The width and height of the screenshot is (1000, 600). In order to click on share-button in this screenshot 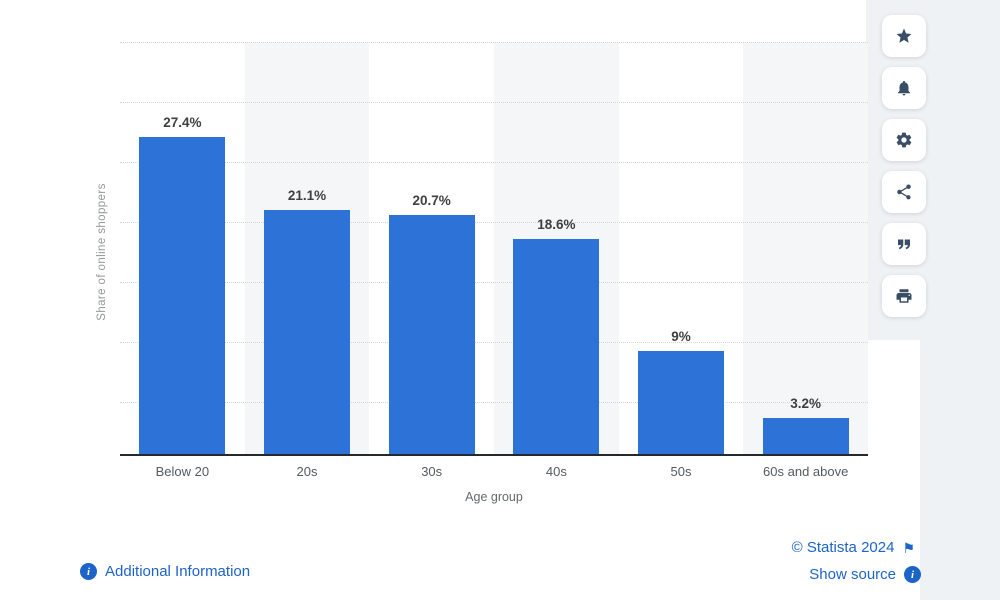, I will do `click(904, 192)`.